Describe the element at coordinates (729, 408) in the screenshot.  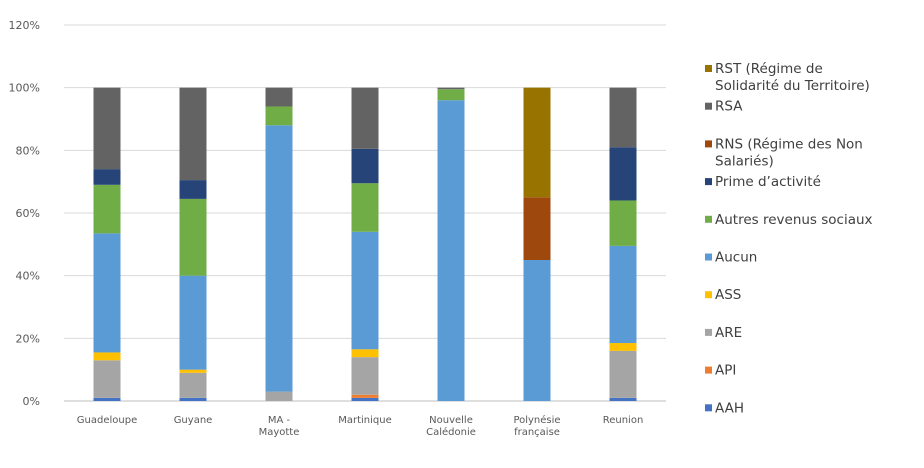
I see `legend-label: AAH` at that location.